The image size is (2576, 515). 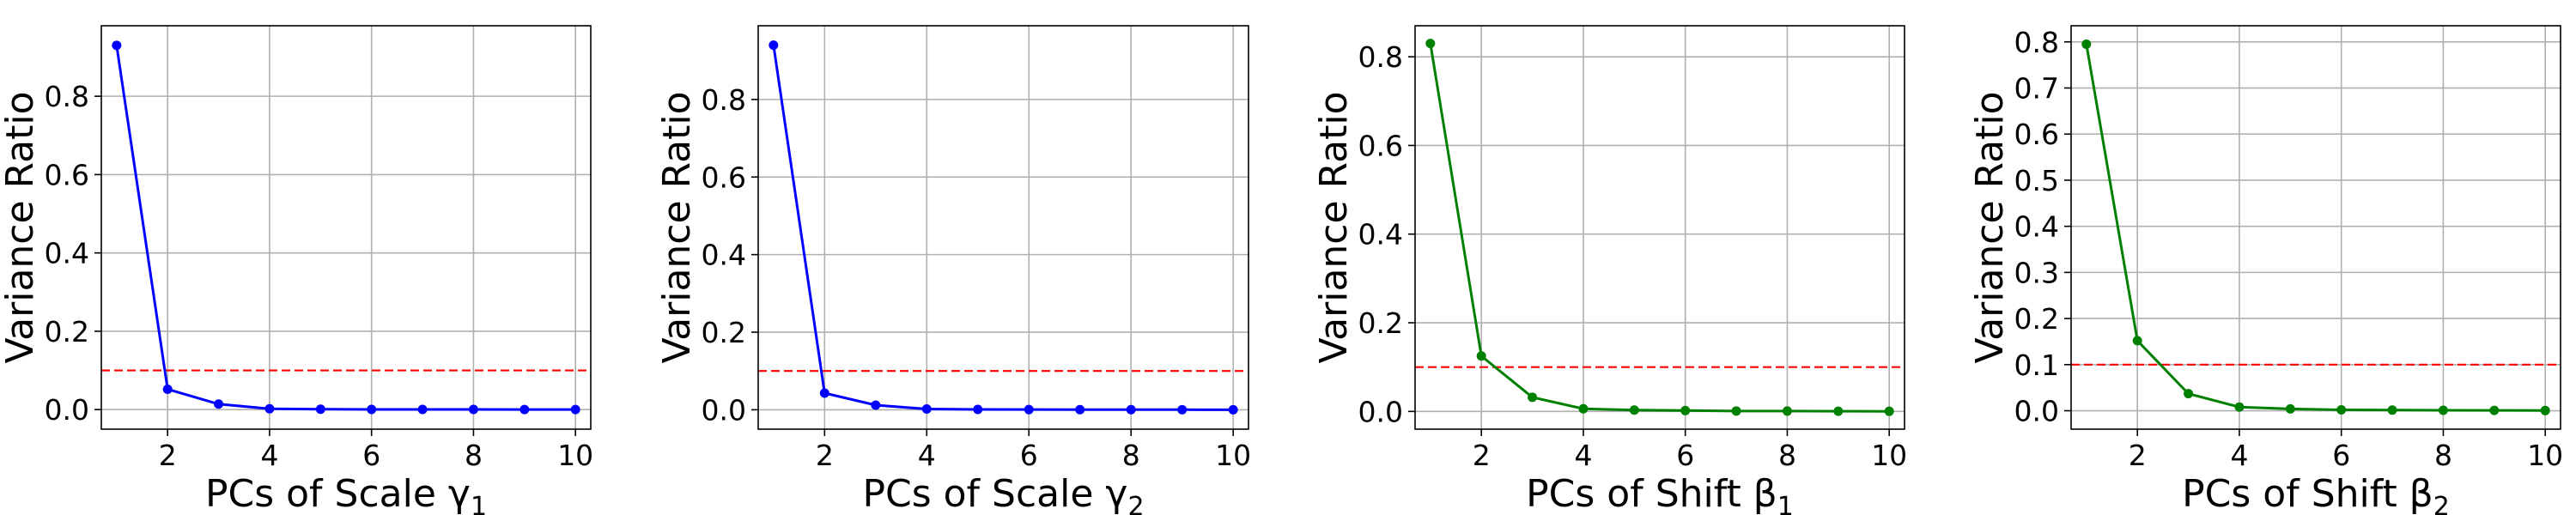 I want to click on x-axis-label: PCs of Shift β2, so click(x=2316, y=493).